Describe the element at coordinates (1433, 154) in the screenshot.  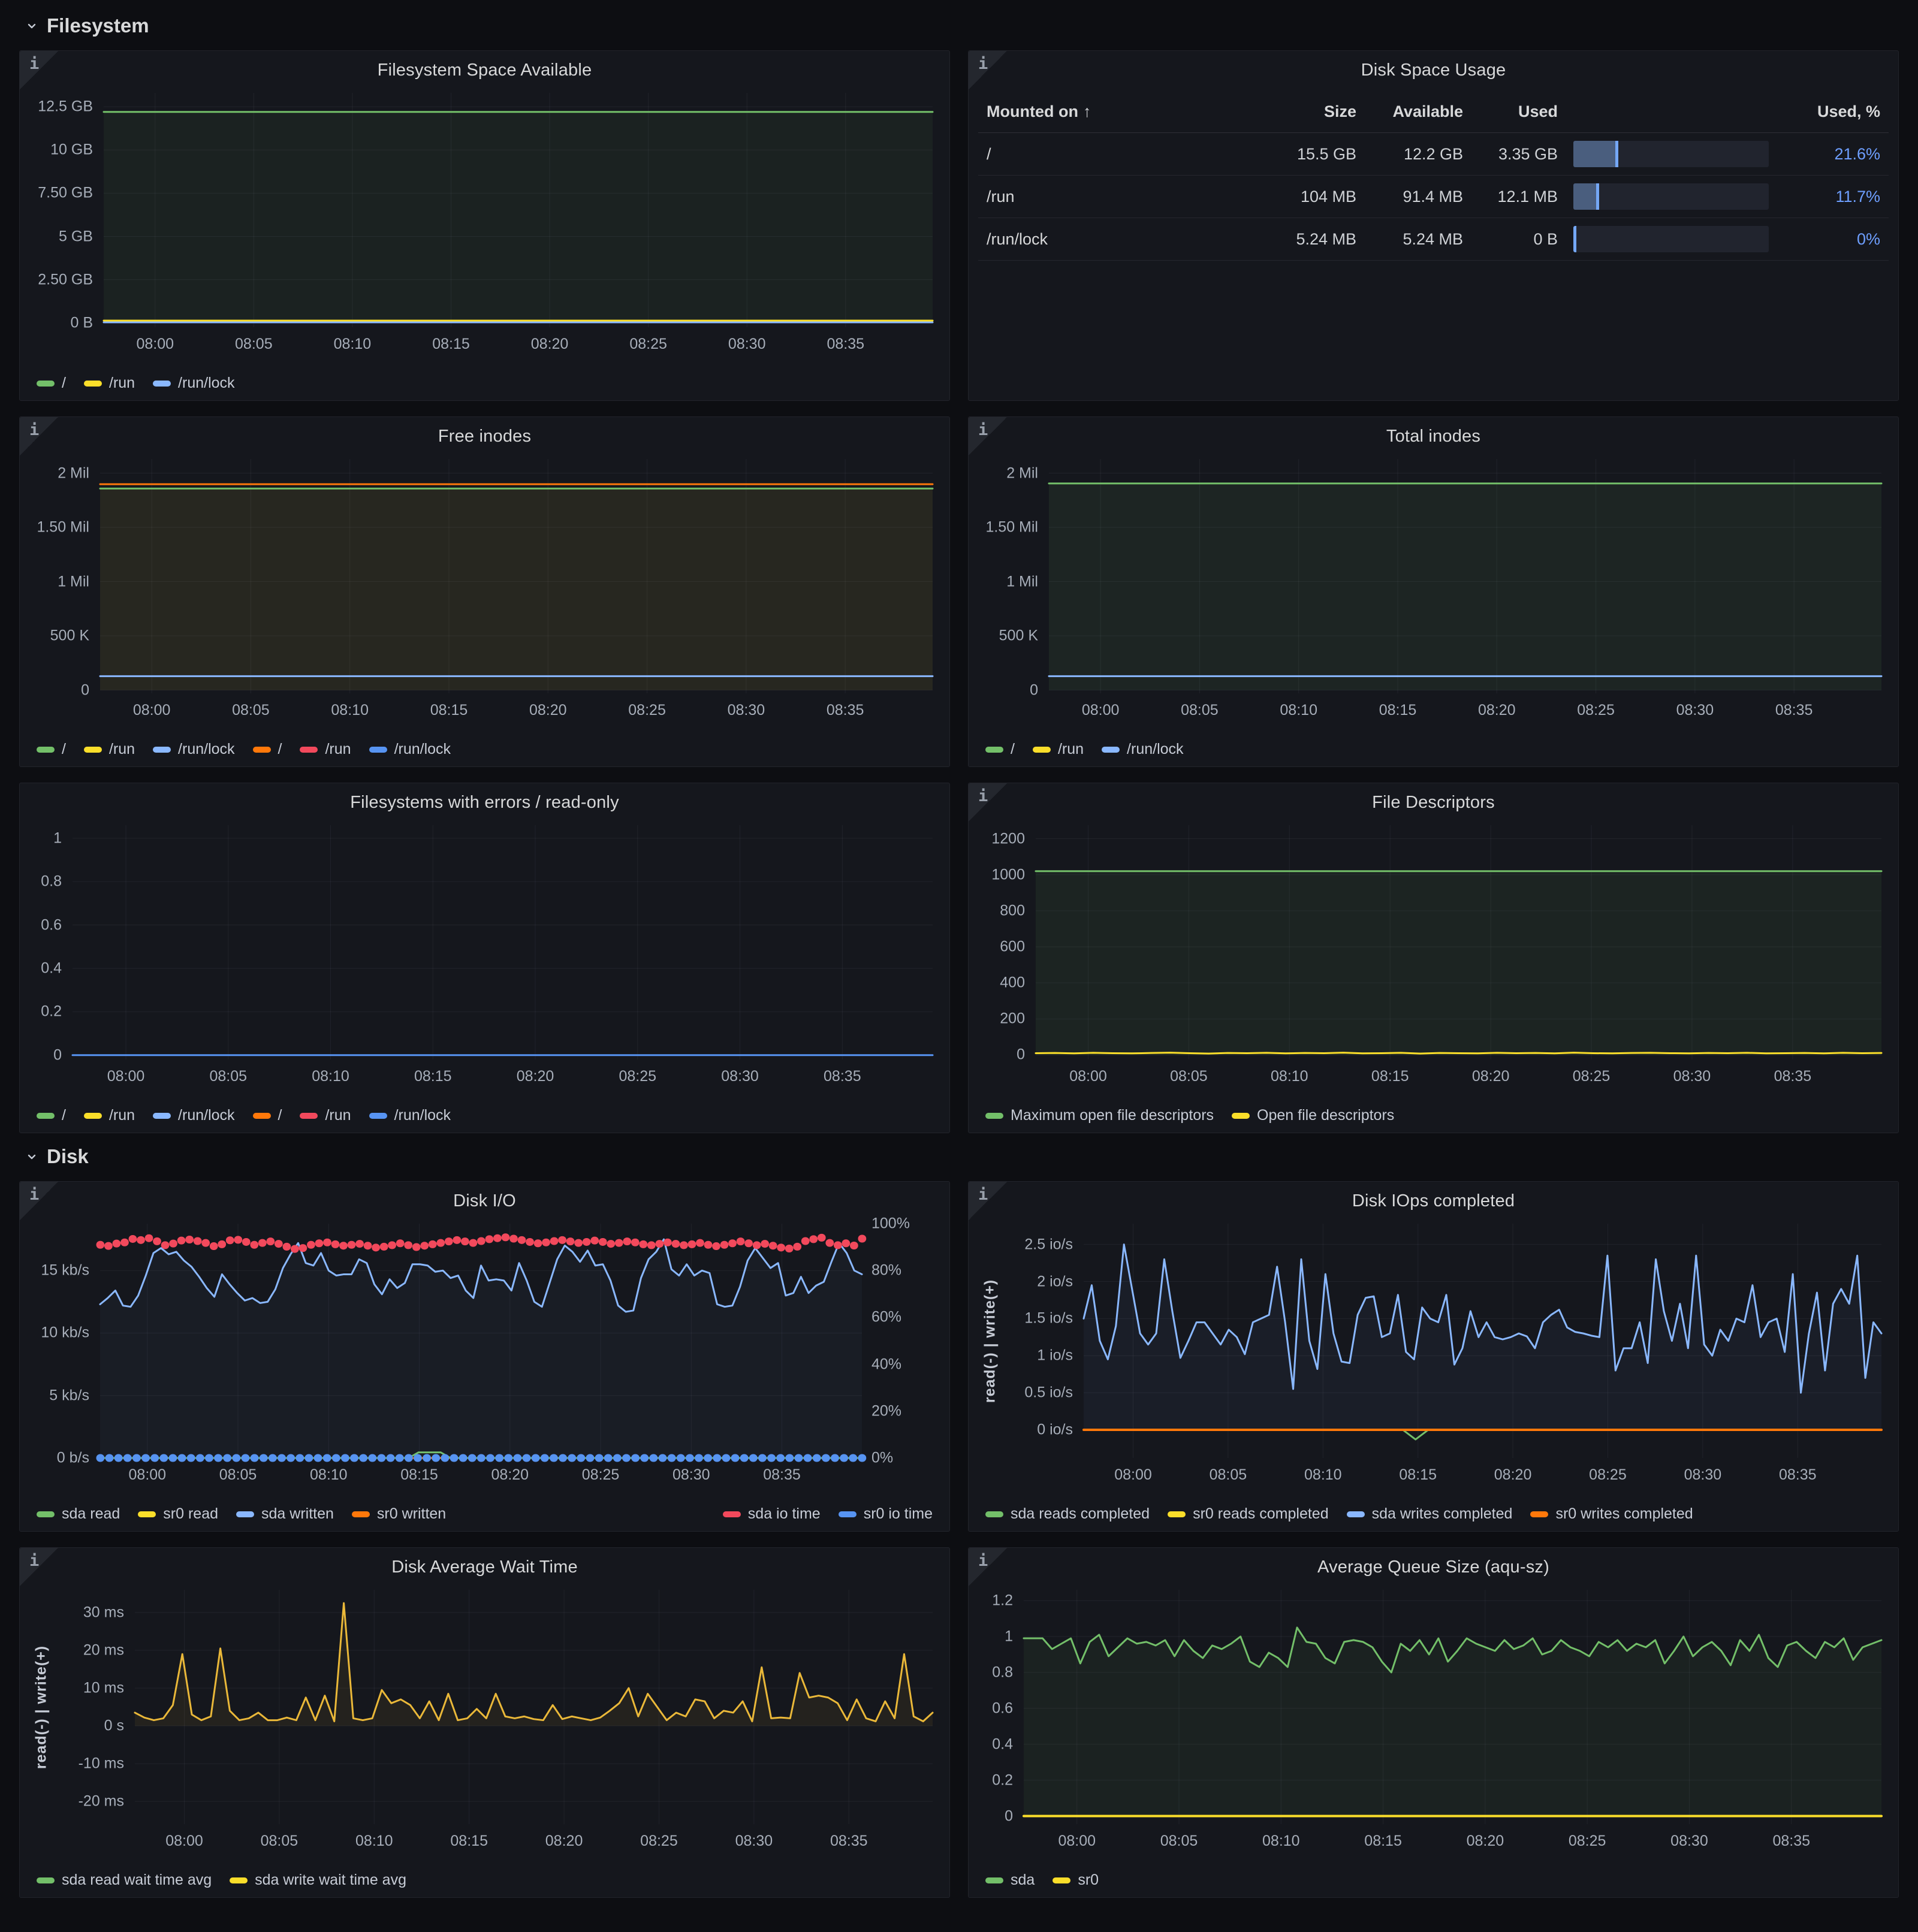
I see `table-row: / 15.5 GB 12.2 GB 3.35 GB 21.6%` at that location.